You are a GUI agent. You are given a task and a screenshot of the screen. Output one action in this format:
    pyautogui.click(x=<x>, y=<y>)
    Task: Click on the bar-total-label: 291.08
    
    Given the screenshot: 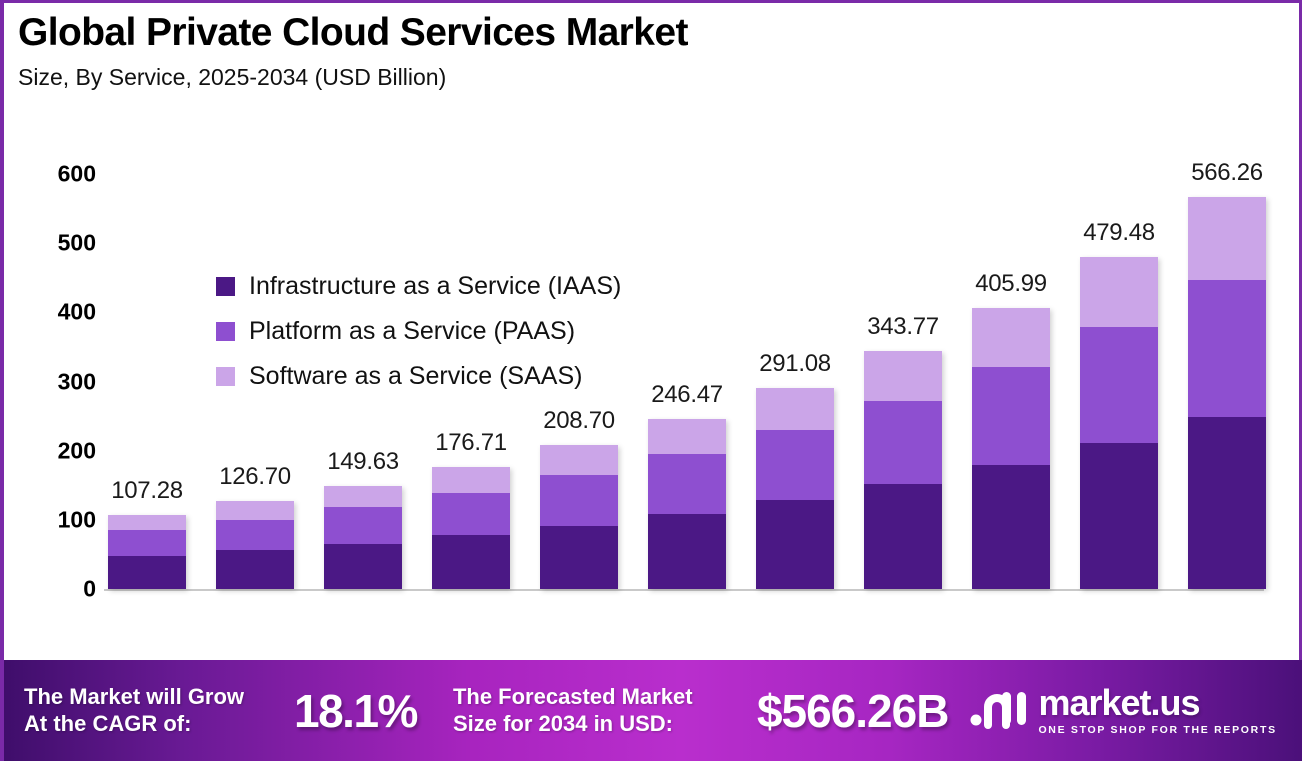 What is the action you would take?
    pyautogui.click(x=795, y=363)
    